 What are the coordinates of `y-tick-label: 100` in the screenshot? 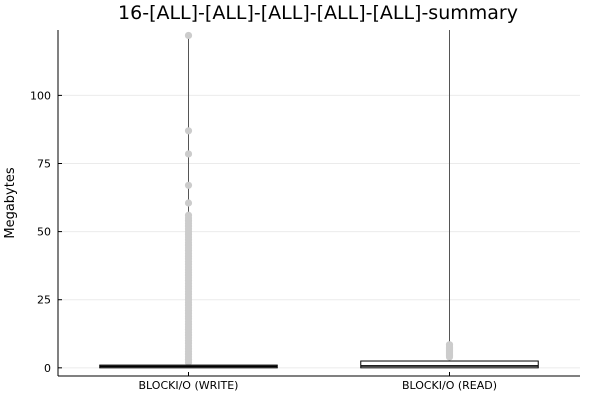 It's located at (40, 95).